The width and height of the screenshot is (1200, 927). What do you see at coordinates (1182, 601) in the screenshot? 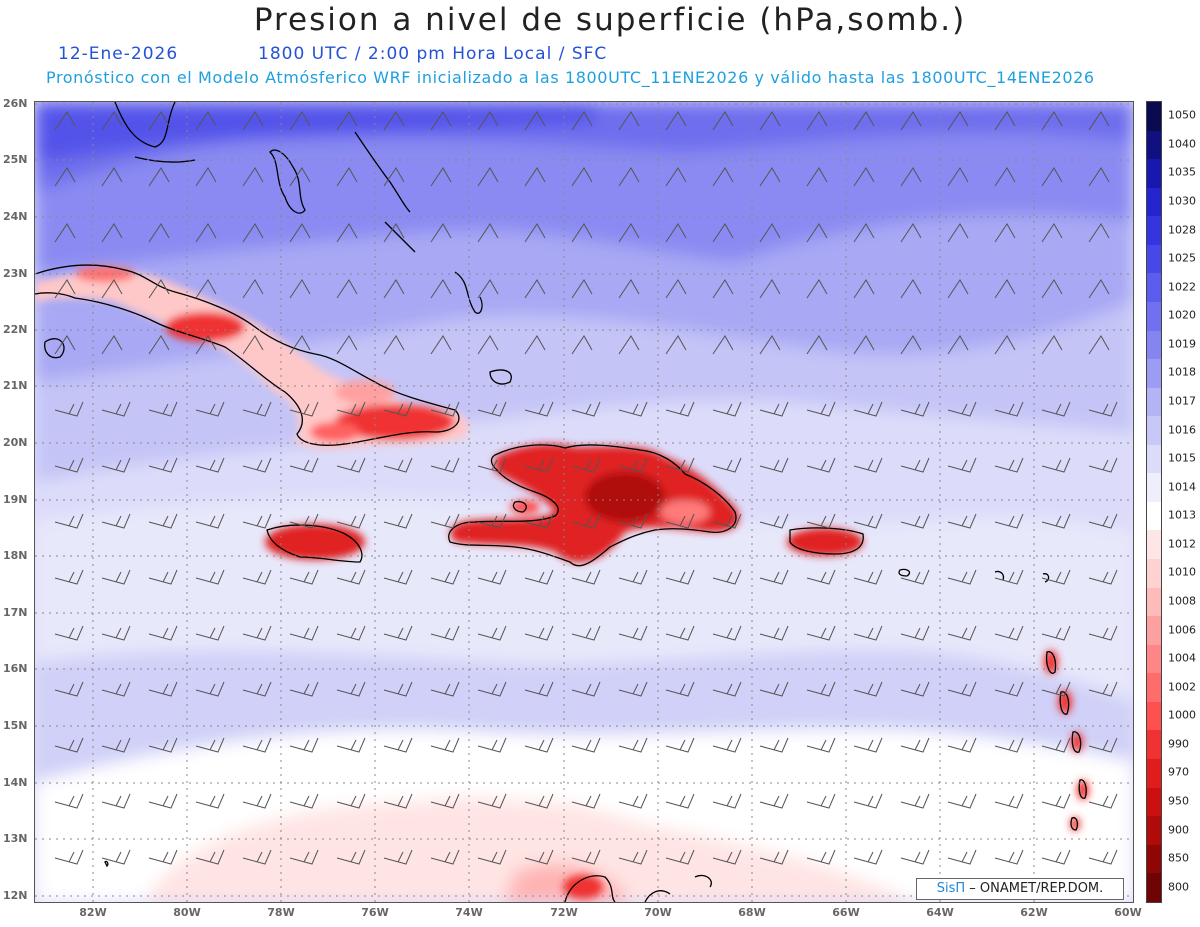
I see `colorbar-label: 1008` at bounding box center [1182, 601].